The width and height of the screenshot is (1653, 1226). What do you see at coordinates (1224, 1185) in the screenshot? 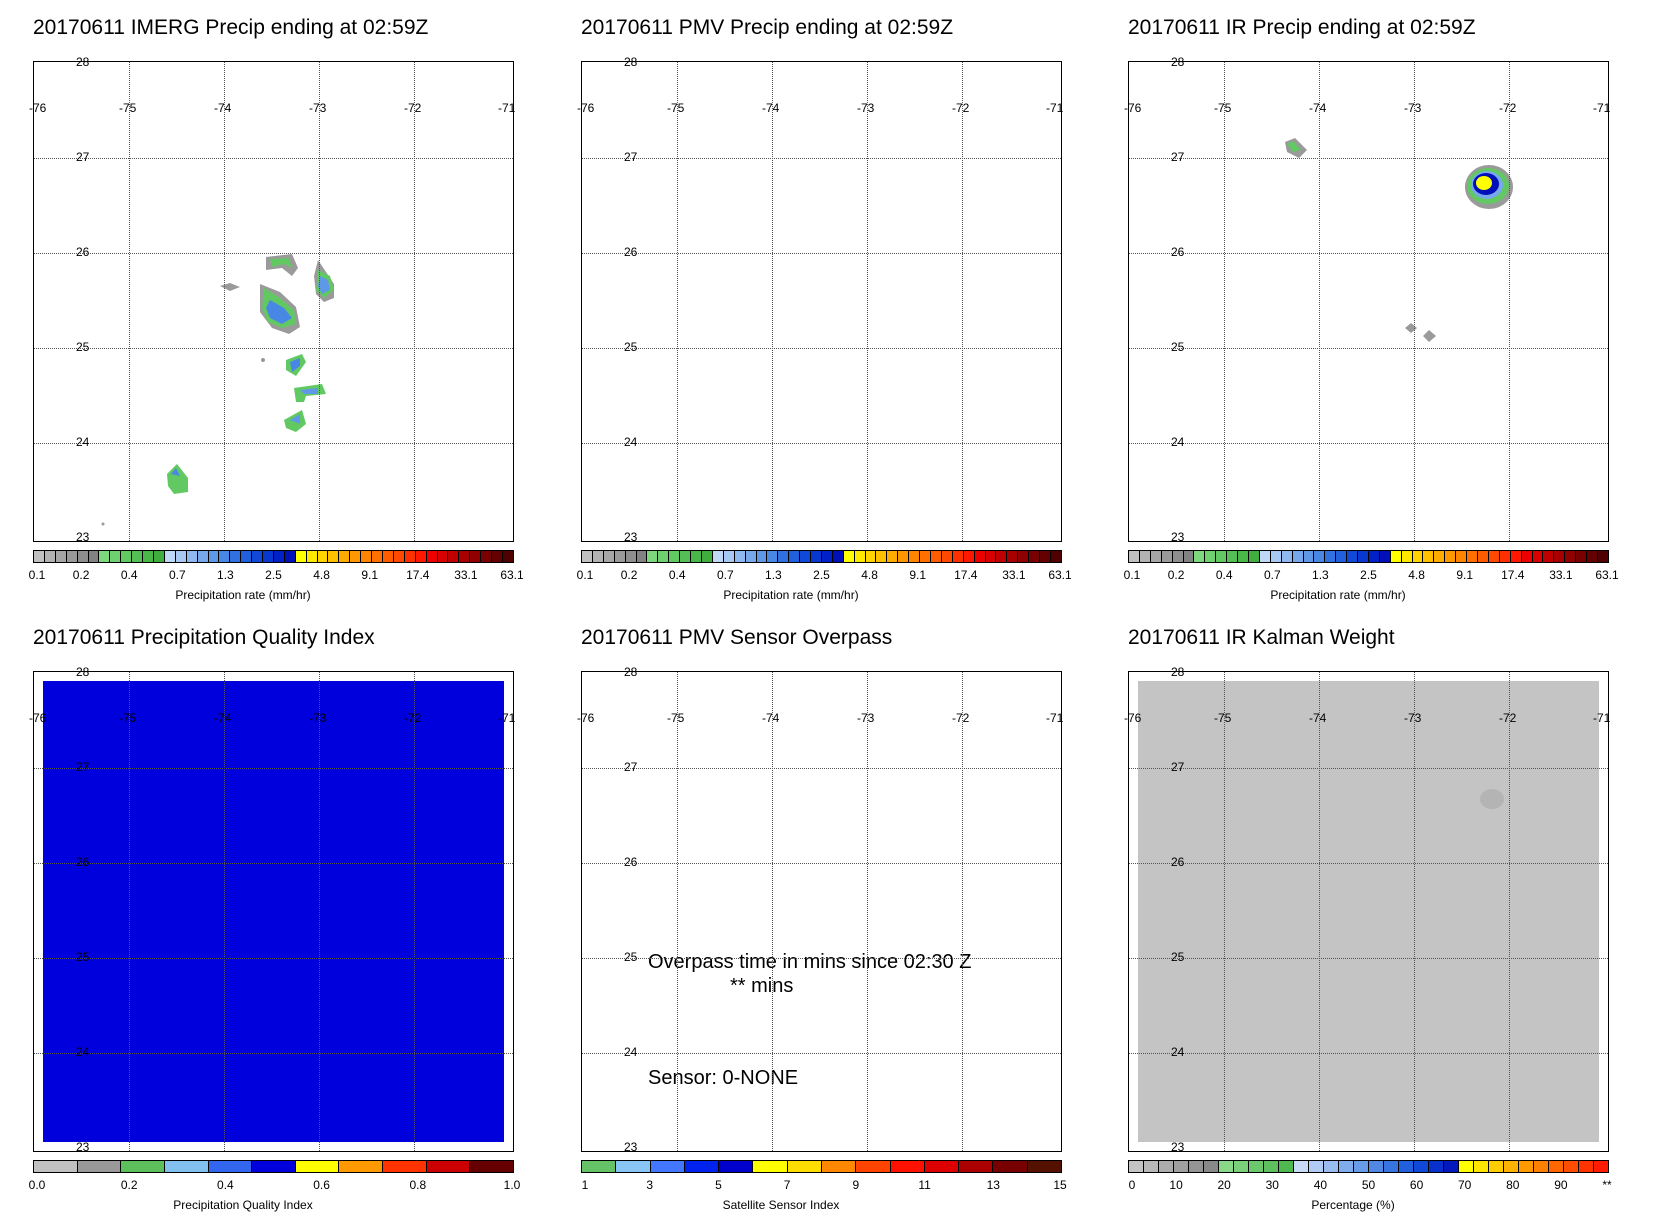
I see `colorbar-tick: 20` at bounding box center [1224, 1185].